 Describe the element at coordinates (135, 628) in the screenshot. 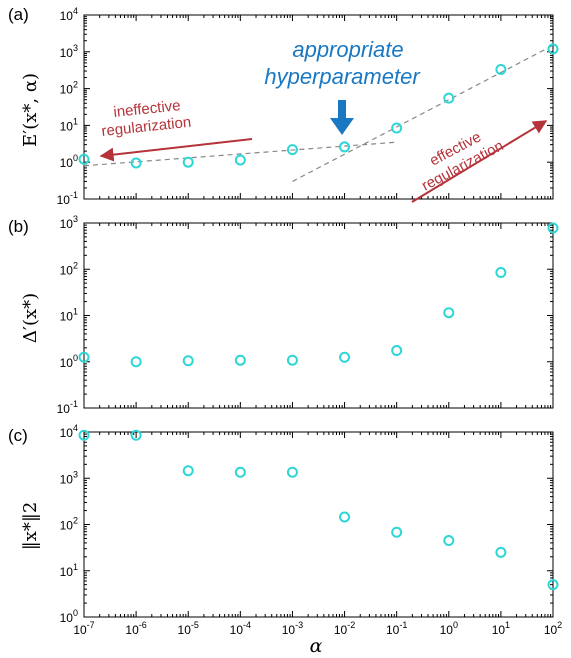

I see `x-tick-label: 10⁻⁶` at that location.